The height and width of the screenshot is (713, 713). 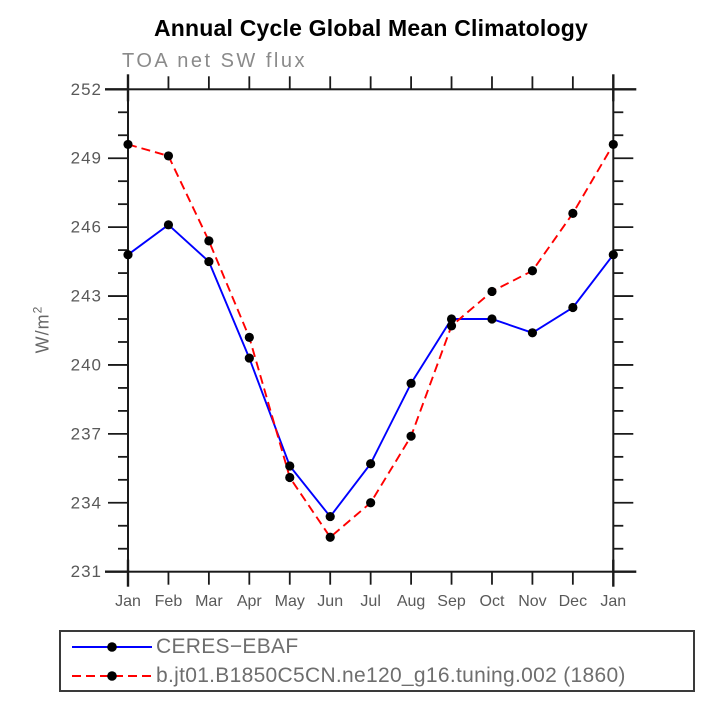 What do you see at coordinates (330, 601) in the screenshot?
I see `svg-text: Jun` at bounding box center [330, 601].